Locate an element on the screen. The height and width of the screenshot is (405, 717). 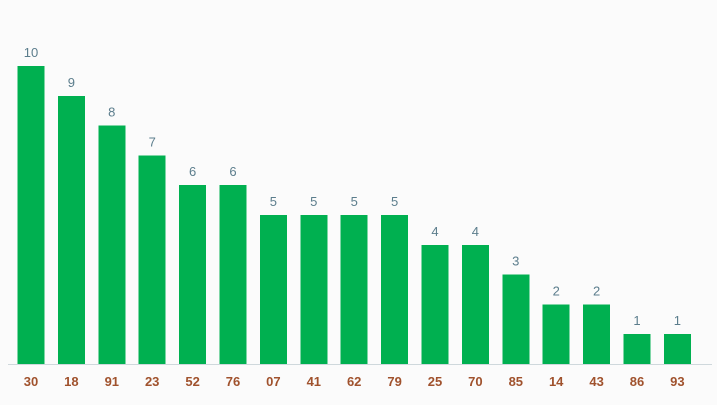
value-label-52: 6 is located at coordinates (192, 171).